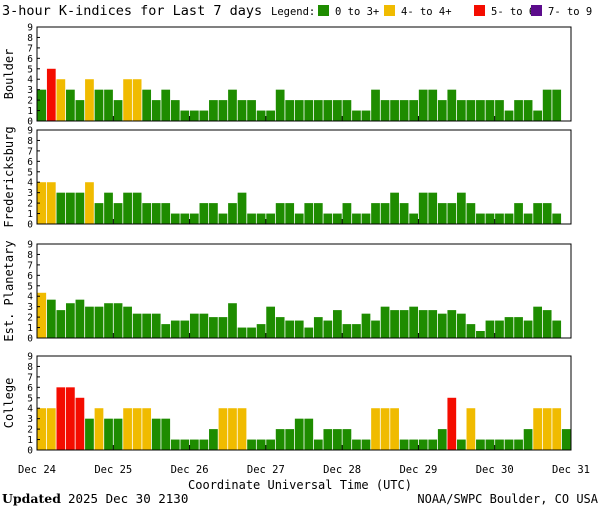 This screenshot has height=514, width=600. What do you see at coordinates (293, 12) in the screenshot?
I see `legend-label: Legend:` at bounding box center [293, 12].